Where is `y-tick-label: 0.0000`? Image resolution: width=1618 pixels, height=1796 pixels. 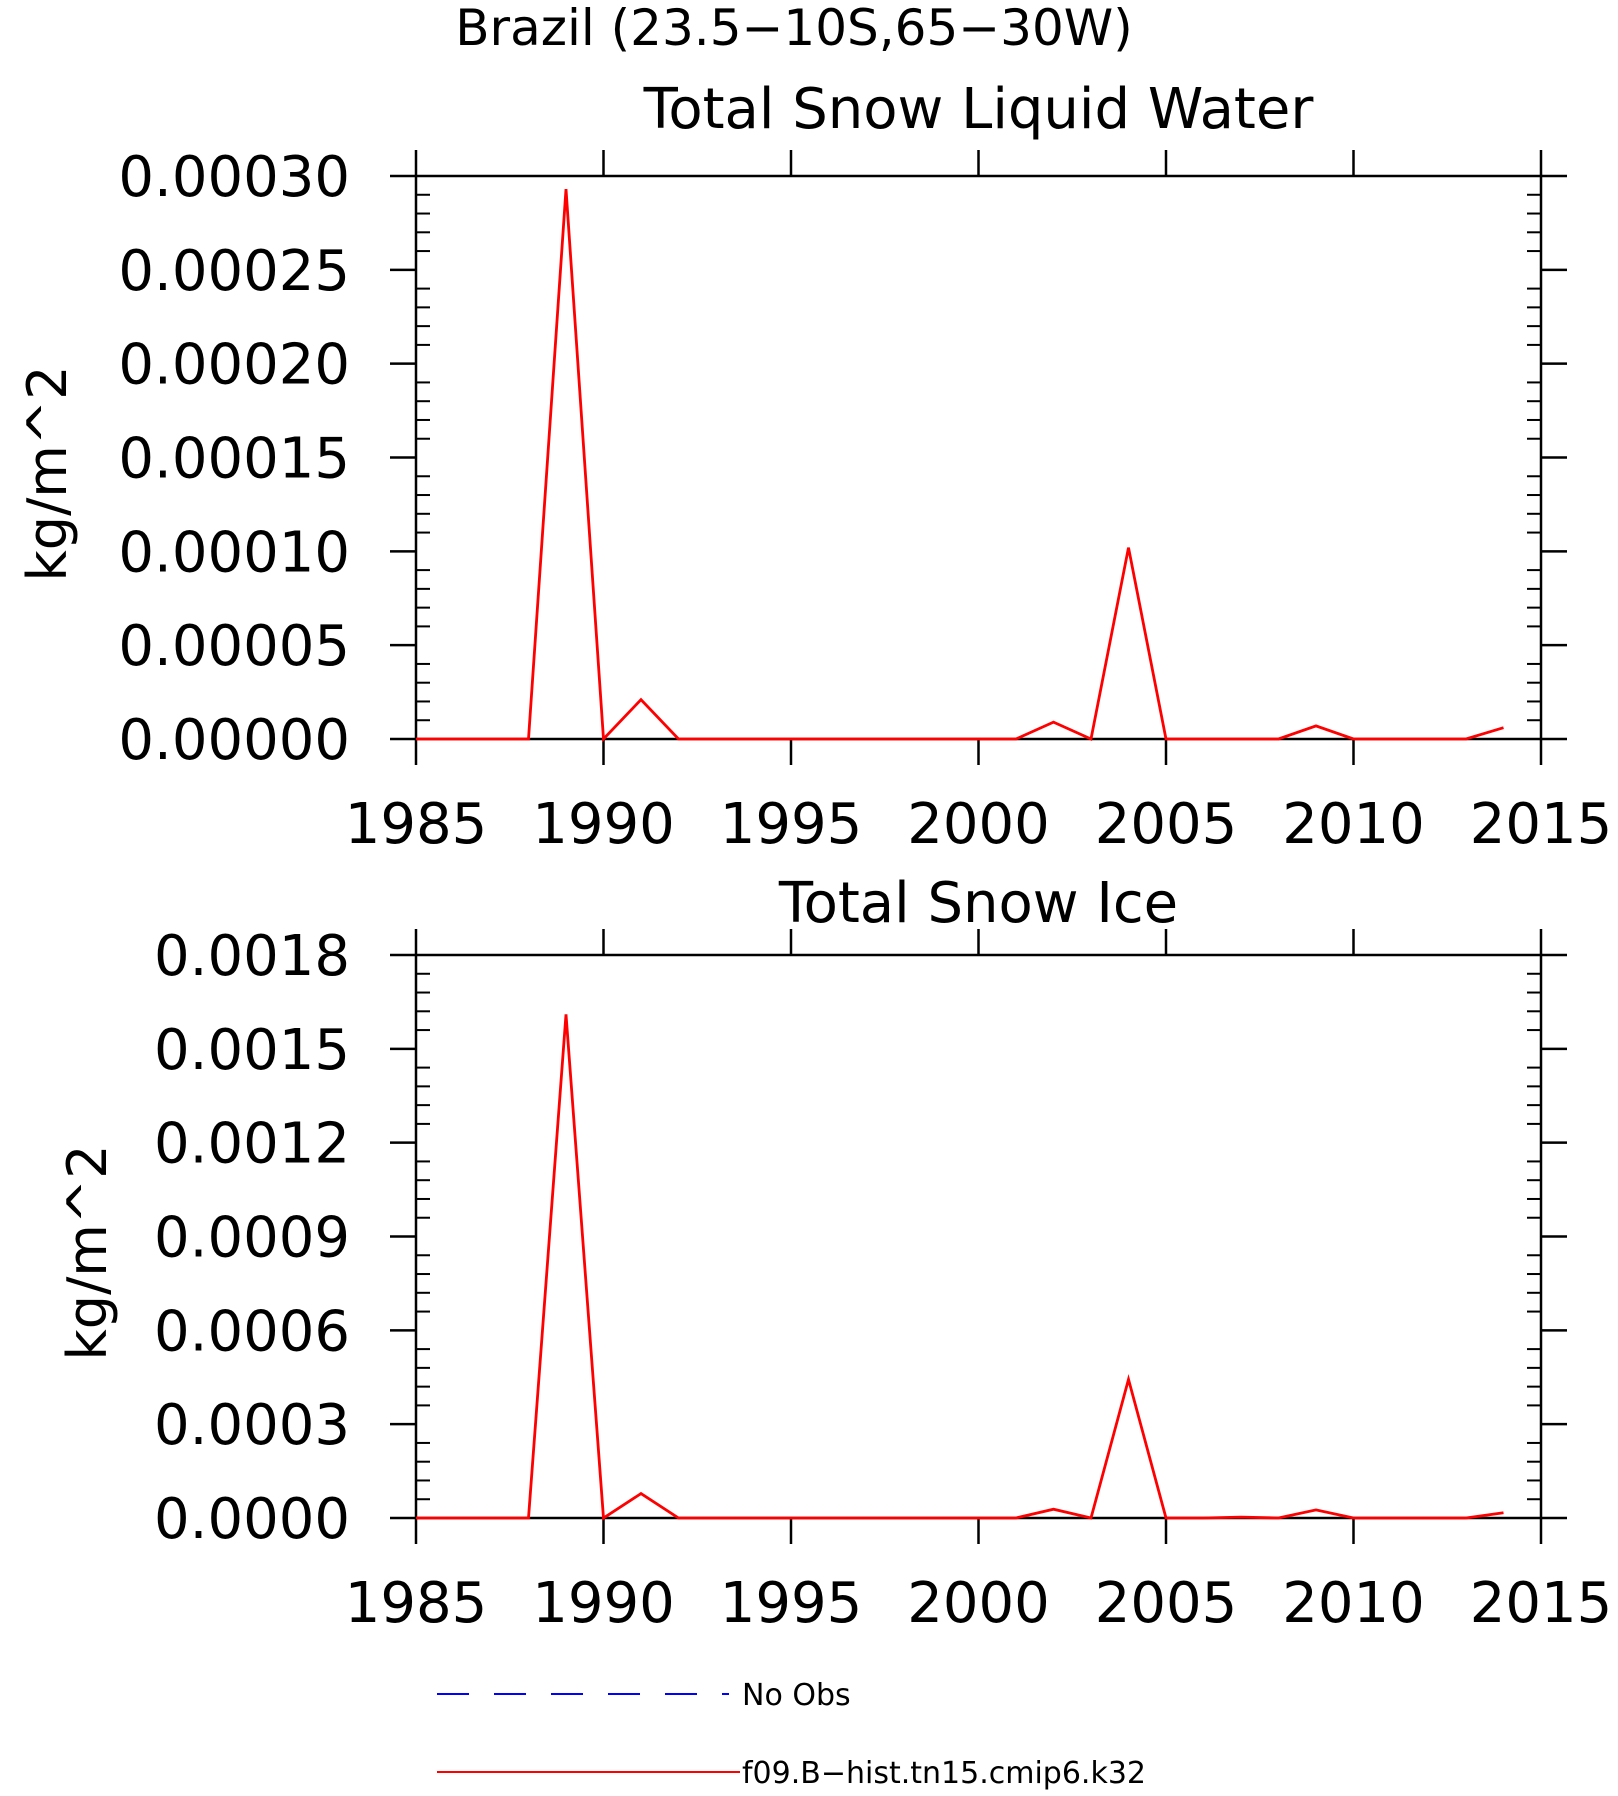
y-tick-label: 0.0000 is located at coordinates (252, 1519).